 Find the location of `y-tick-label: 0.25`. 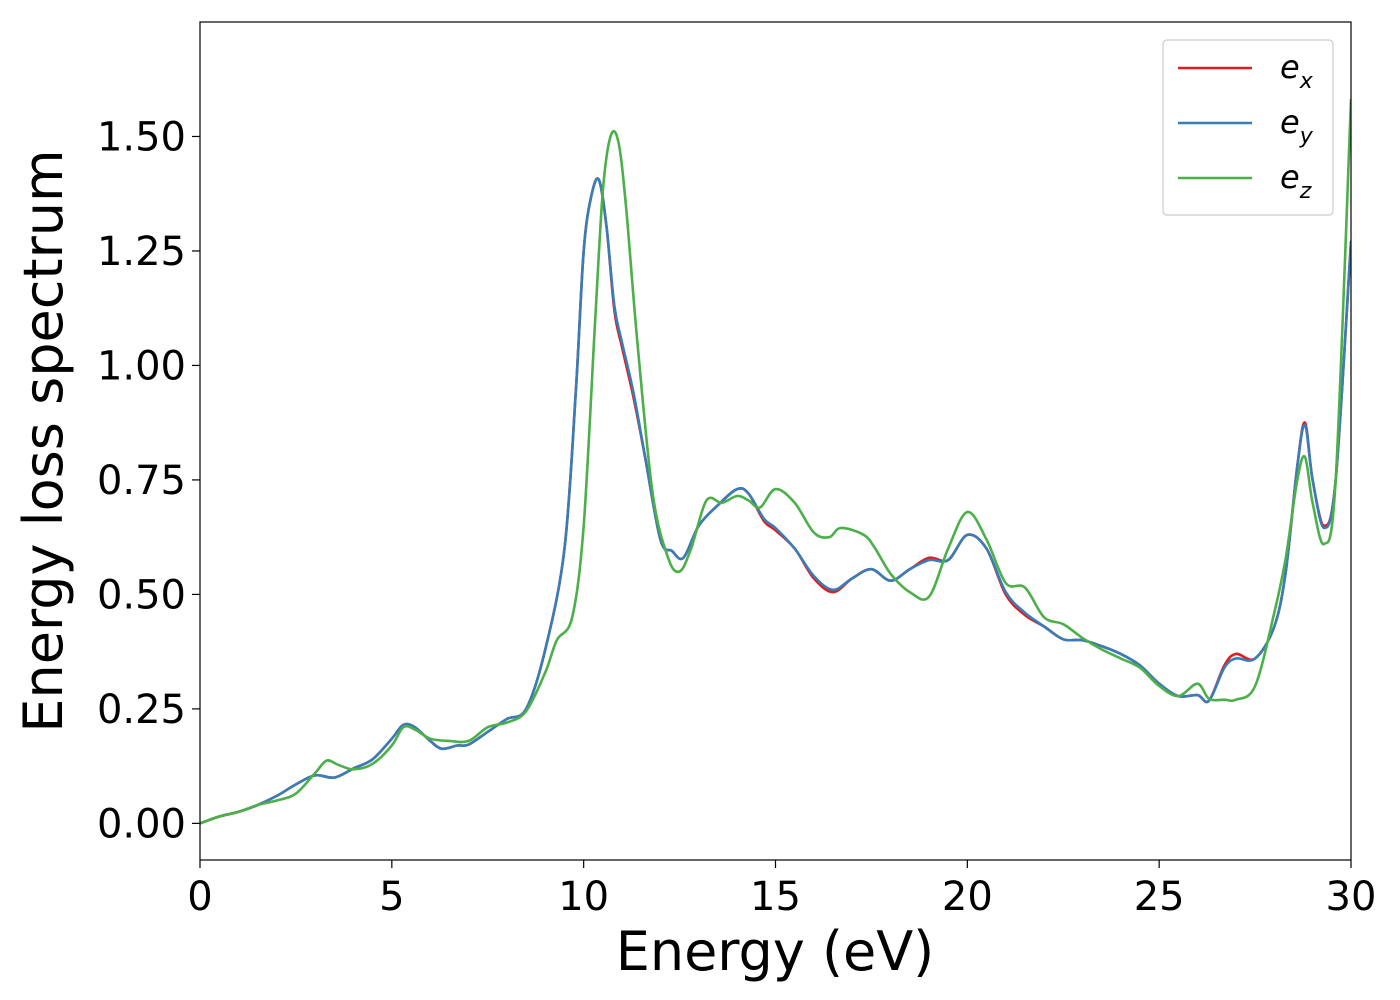

y-tick-label: 0.25 is located at coordinates (141, 710).